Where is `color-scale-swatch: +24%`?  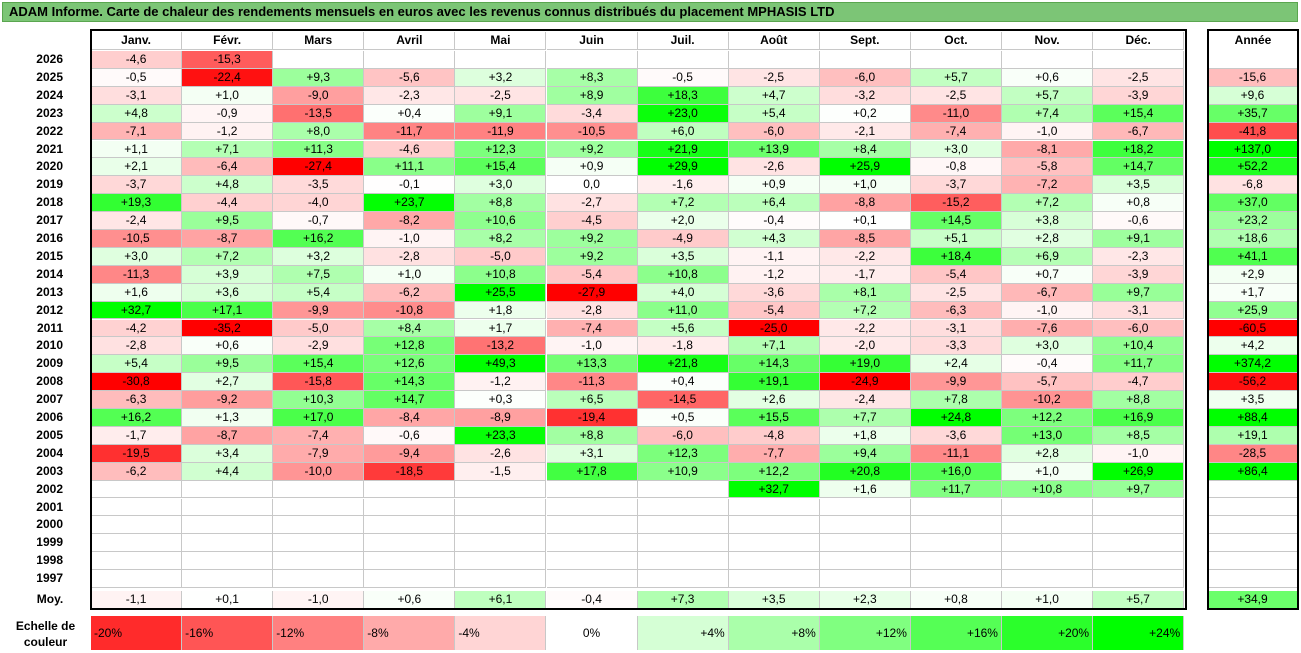
color-scale-swatch: +24% is located at coordinates (1139, 633).